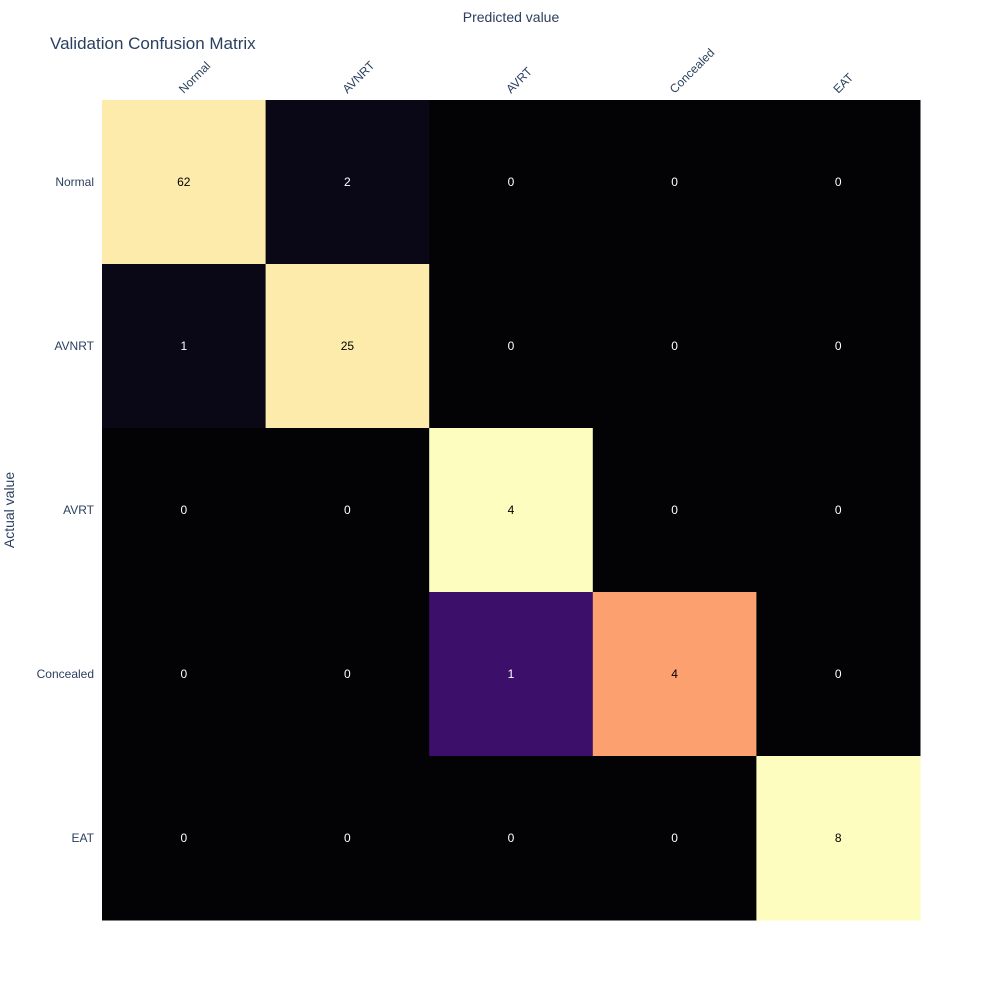 The height and width of the screenshot is (1000, 1000). I want to click on heatmap-cell-normal-concealed, so click(674, 182).